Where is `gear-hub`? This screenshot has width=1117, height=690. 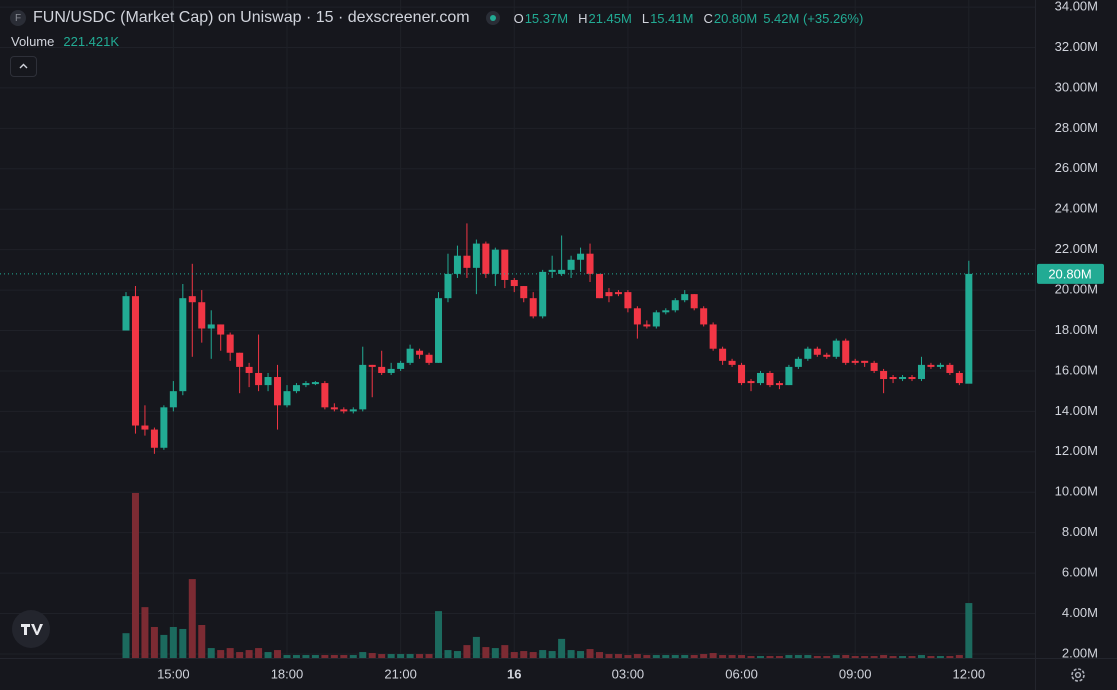
gear-hub is located at coordinates (1078, 675).